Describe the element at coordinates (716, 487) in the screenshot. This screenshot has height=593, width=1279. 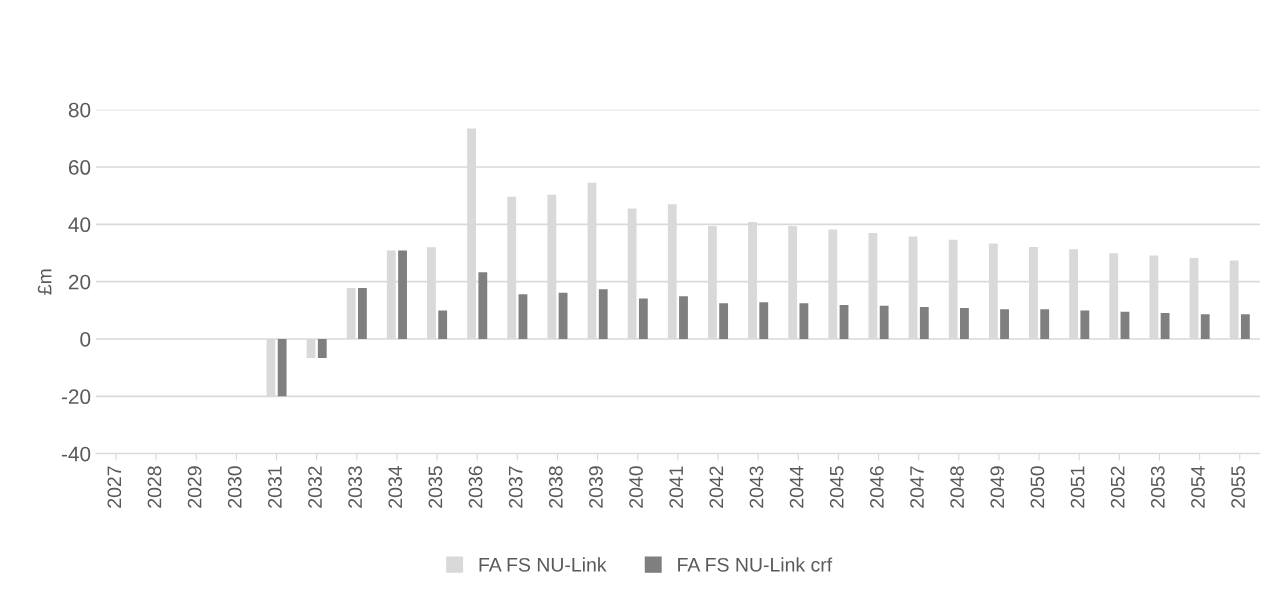
I see `x-tick-label: 2042` at that location.